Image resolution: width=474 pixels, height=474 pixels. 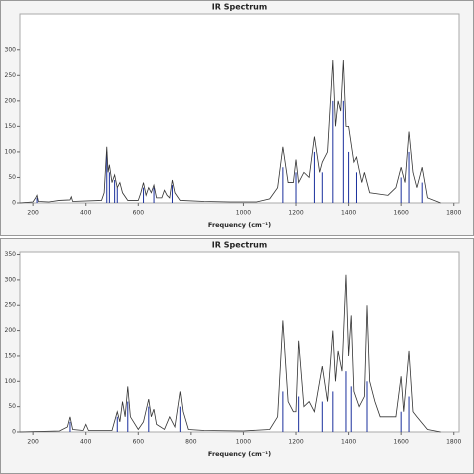 What do you see at coordinates (191, 442) in the screenshot?
I see `x-tick-label: 800` at bounding box center [191, 442].